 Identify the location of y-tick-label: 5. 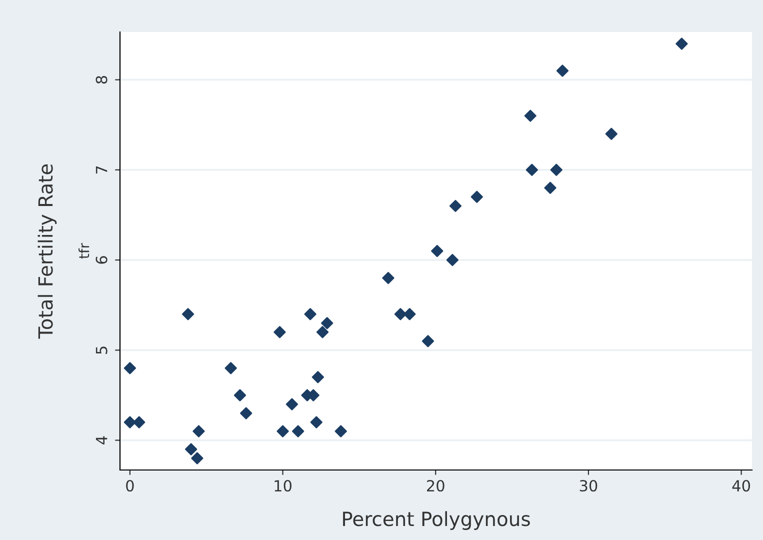
(102, 350).